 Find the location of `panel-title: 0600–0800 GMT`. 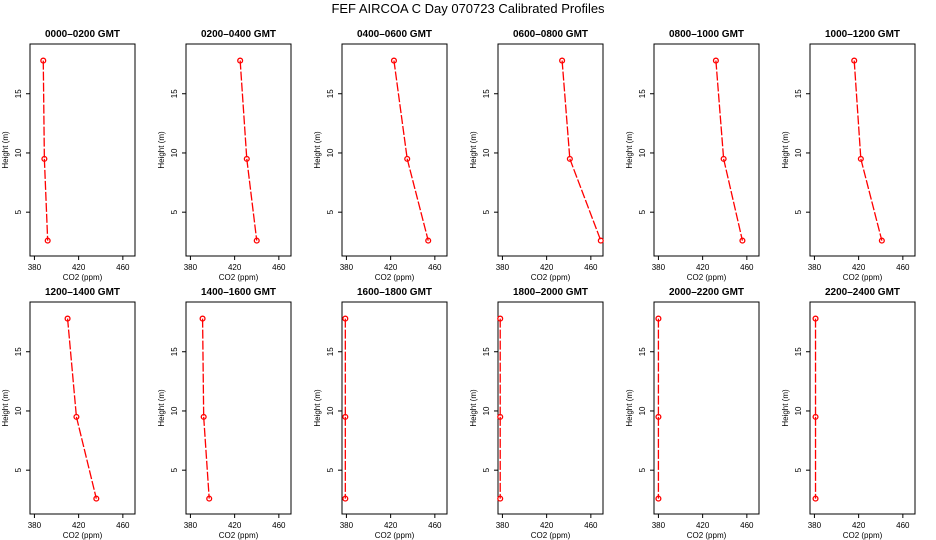

panel-title: 0600–0800 GMT is located at coordinates (550, 34).